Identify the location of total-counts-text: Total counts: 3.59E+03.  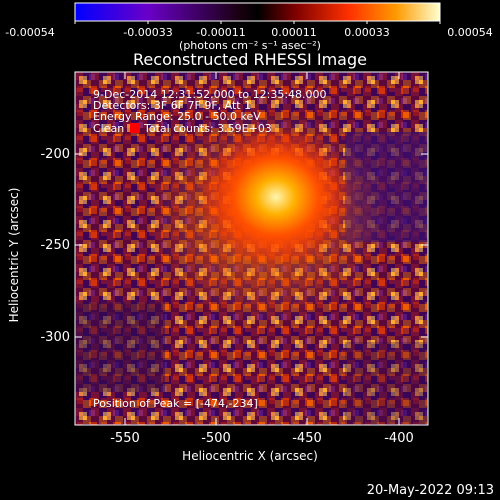
(208, 128).